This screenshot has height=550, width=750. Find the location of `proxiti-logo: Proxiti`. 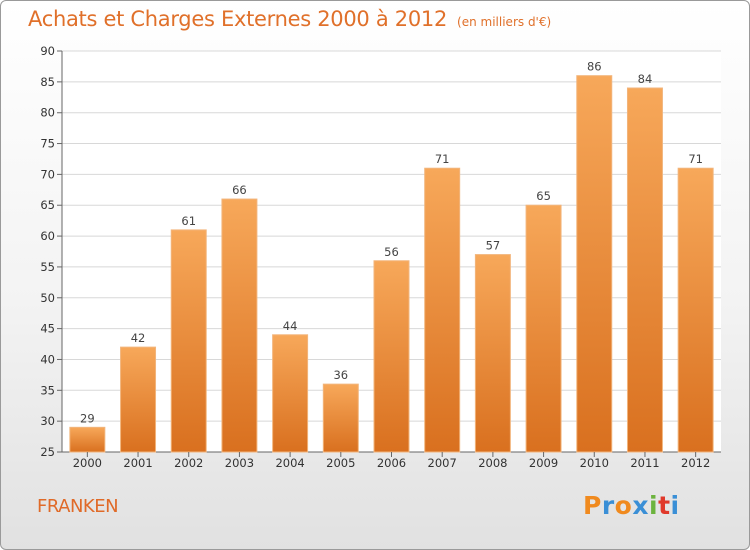

proxiti-logo: Proxiti is located at coordinates (631, 505).